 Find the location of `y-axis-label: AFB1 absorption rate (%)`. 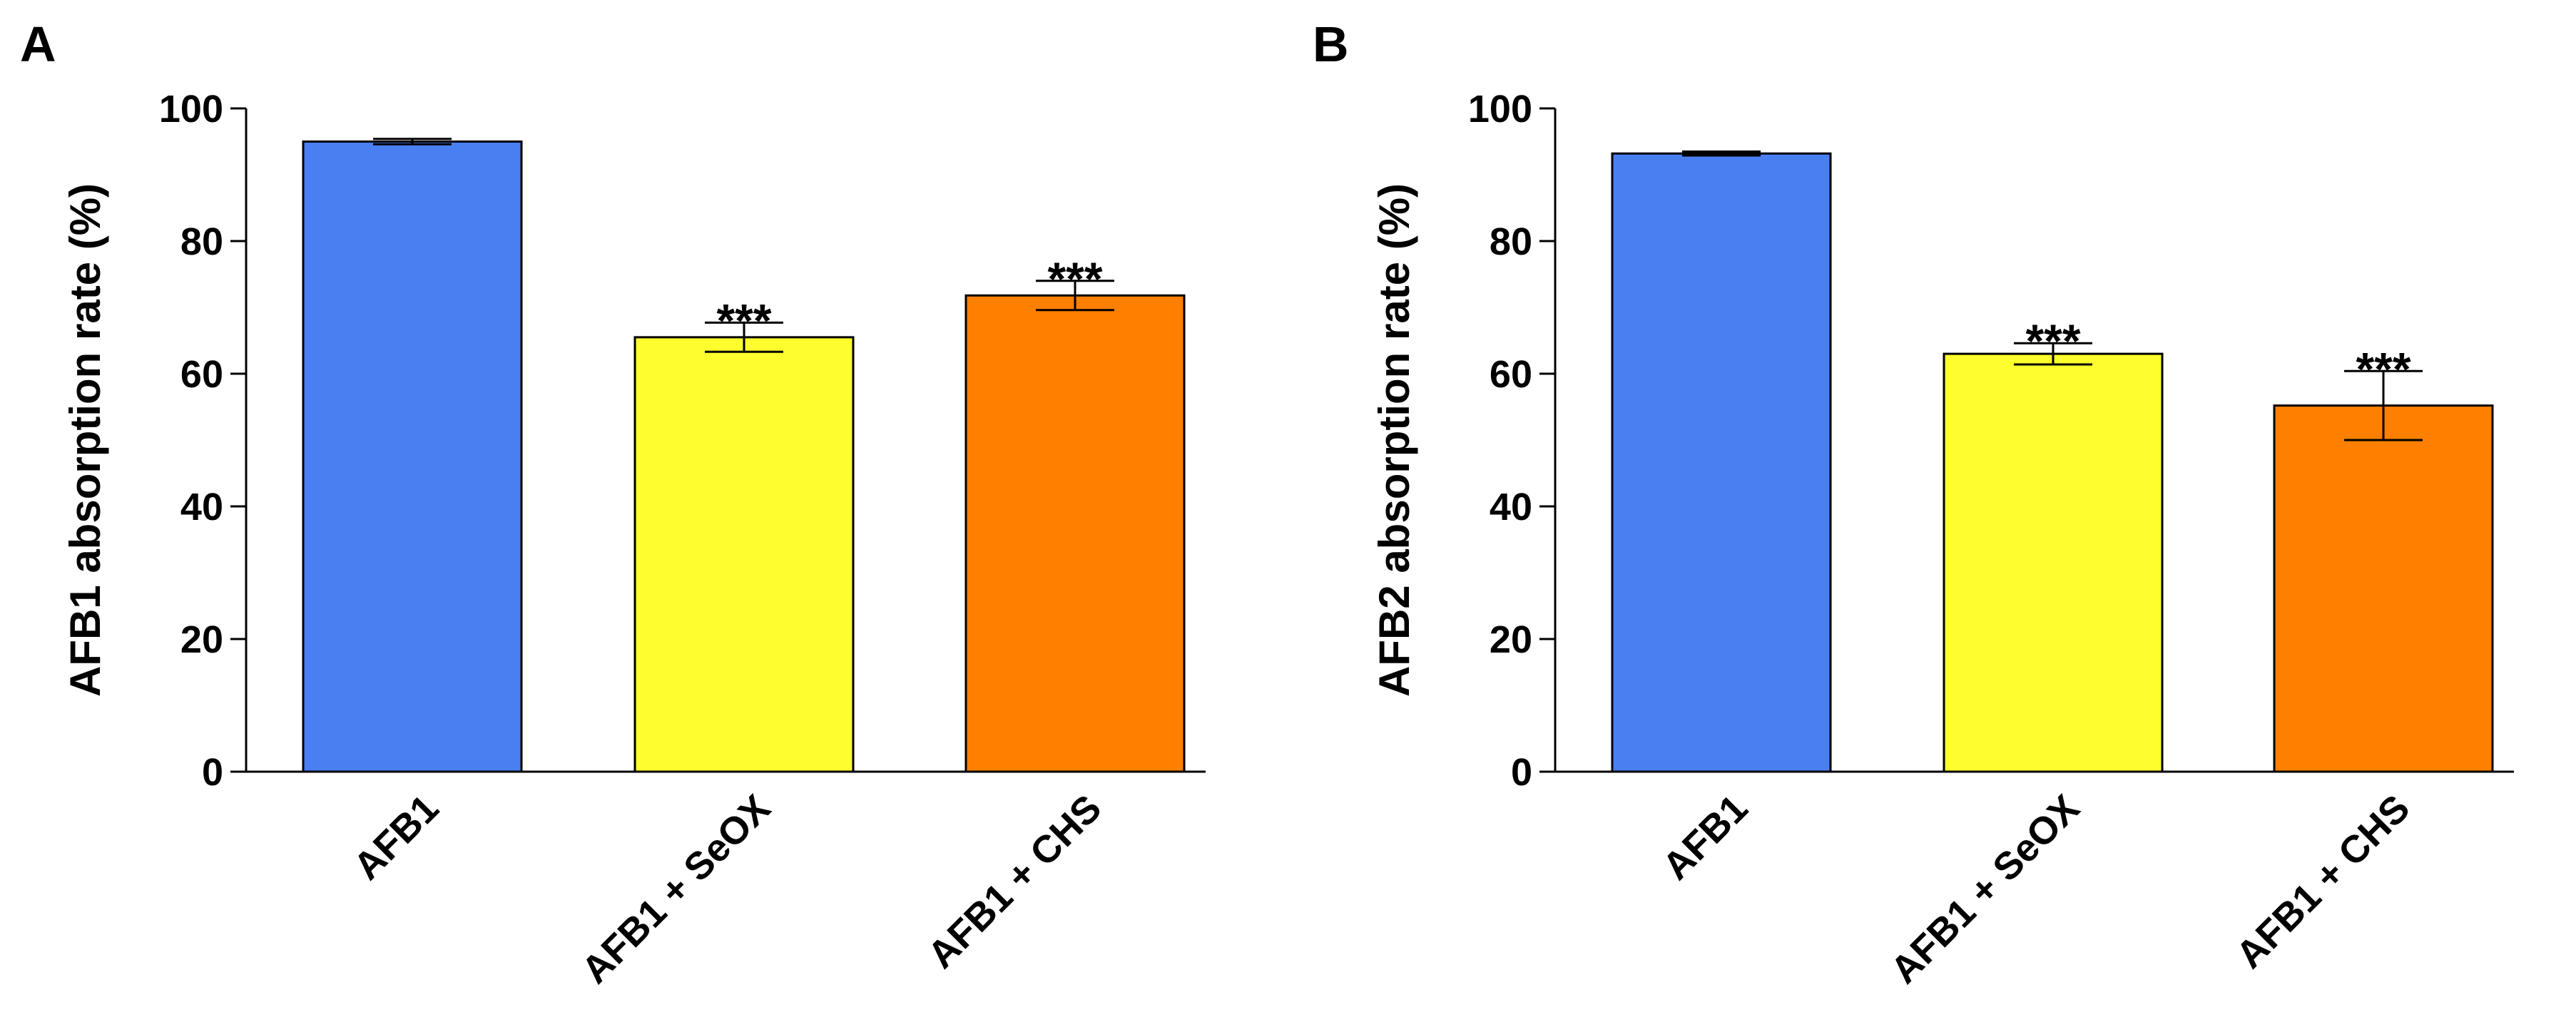

y-axis-label: AFB1 absorption rate (%) is located at coordinates (85, 440).